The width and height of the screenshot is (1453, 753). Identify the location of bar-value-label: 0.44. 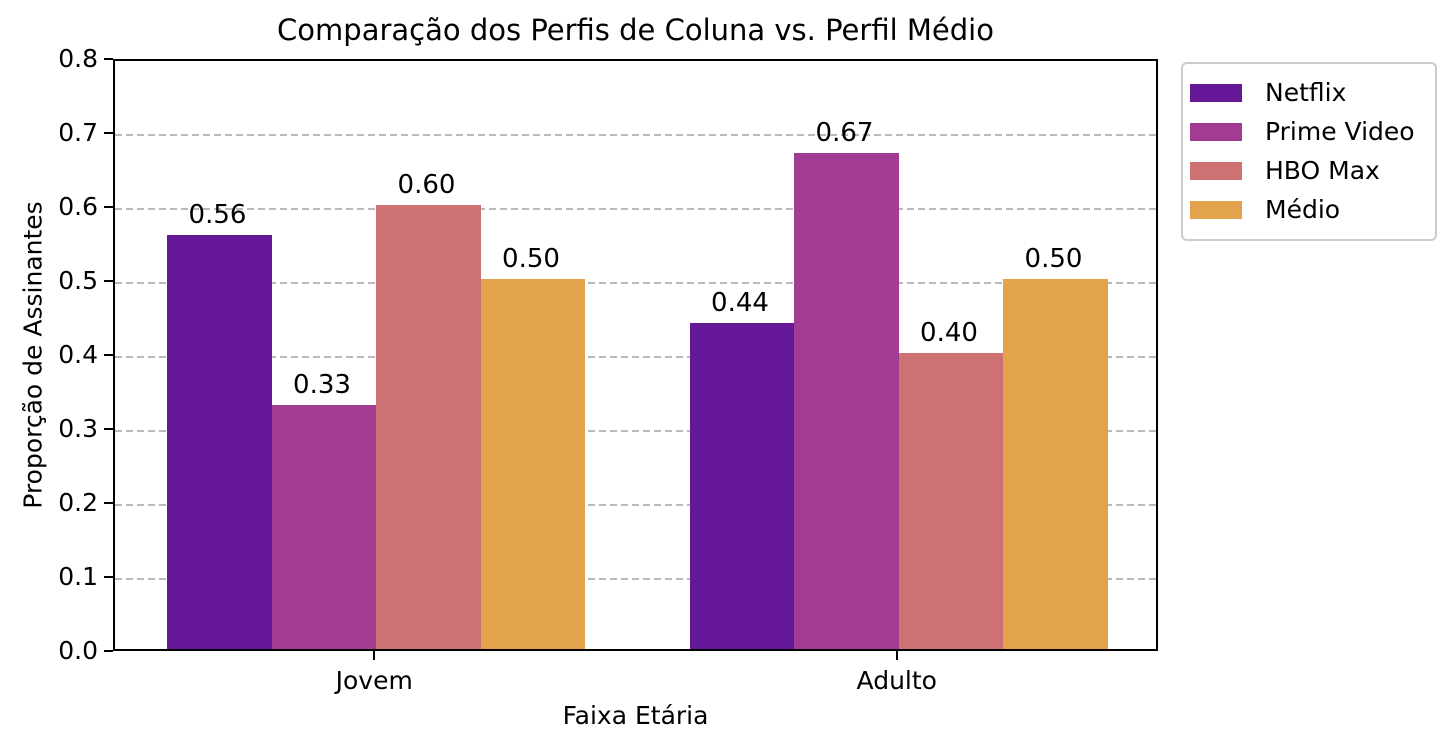
(740, 303).